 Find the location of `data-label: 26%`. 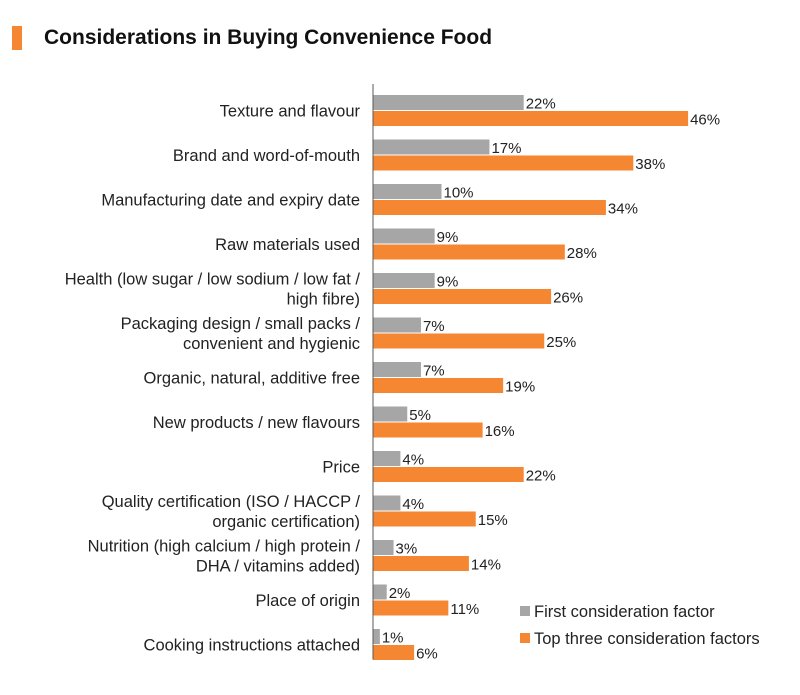

data-label: 26% is located at coordinates (568, 298).